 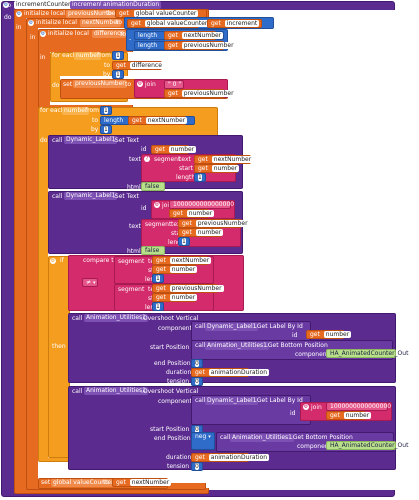 What do you see at coordinates (59, 357) in the screenshot?
I see `if-block` at bounding box center [59, 357].